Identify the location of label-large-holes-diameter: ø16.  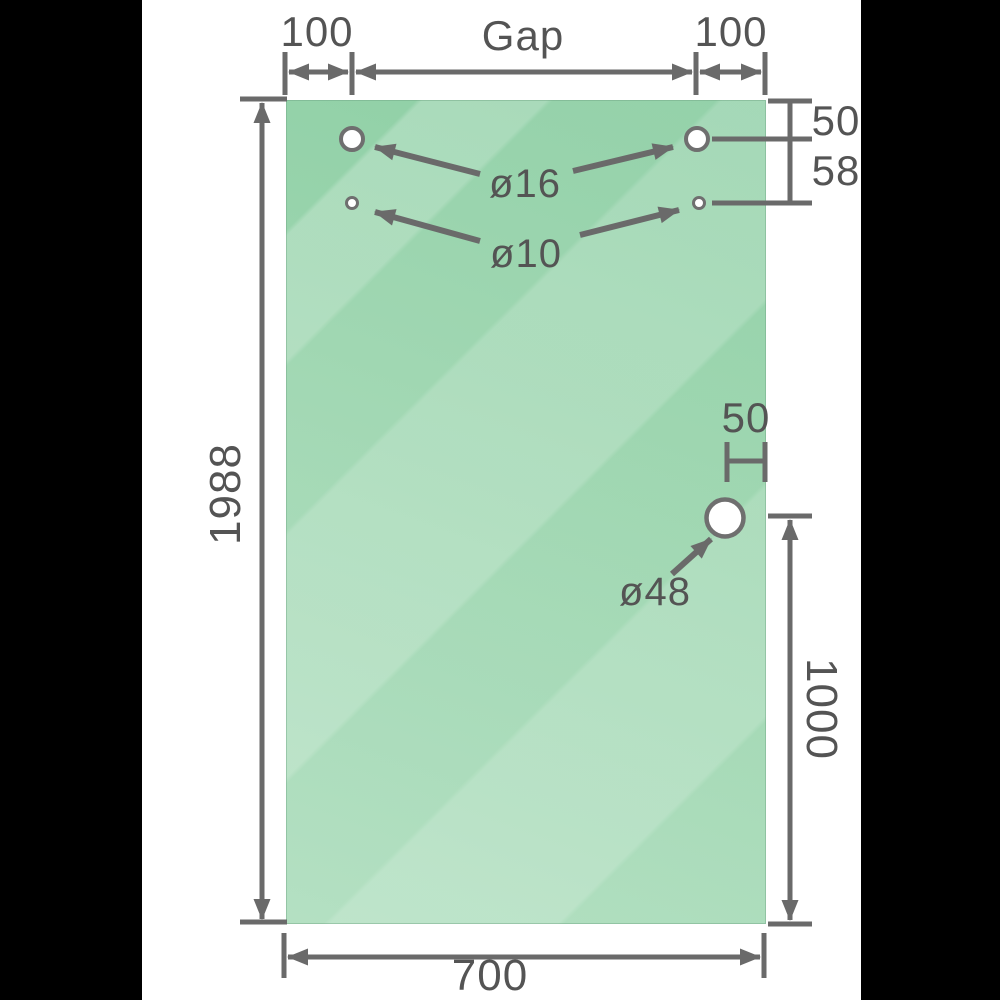
(525, 184).